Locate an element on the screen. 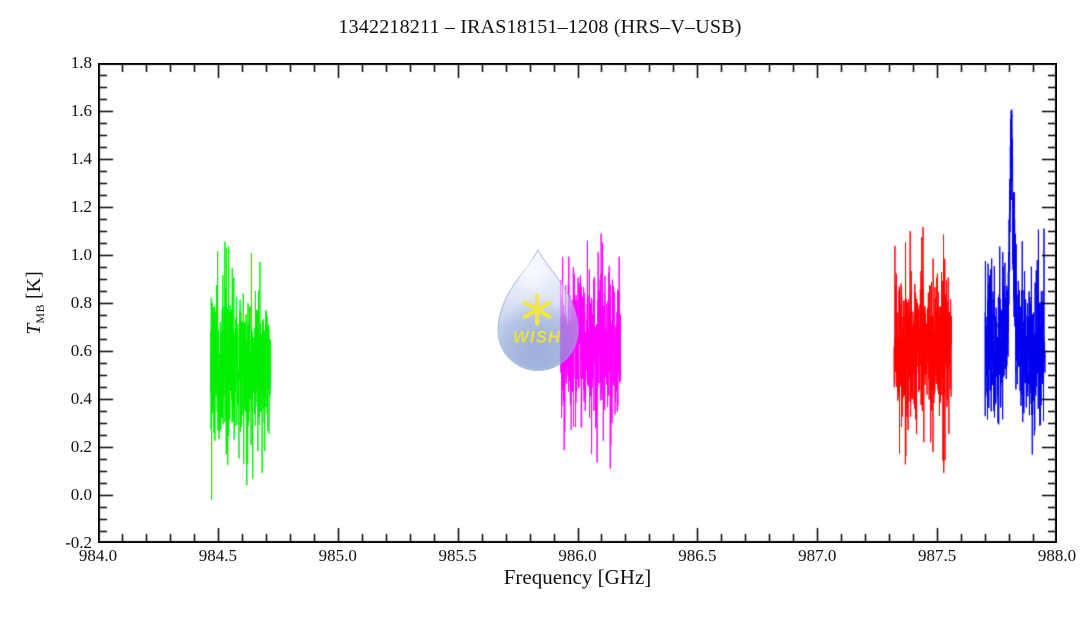 This screenshot has height=618, width=1080. x-tick-label: 986.0 is located at coordinates (577, 555).